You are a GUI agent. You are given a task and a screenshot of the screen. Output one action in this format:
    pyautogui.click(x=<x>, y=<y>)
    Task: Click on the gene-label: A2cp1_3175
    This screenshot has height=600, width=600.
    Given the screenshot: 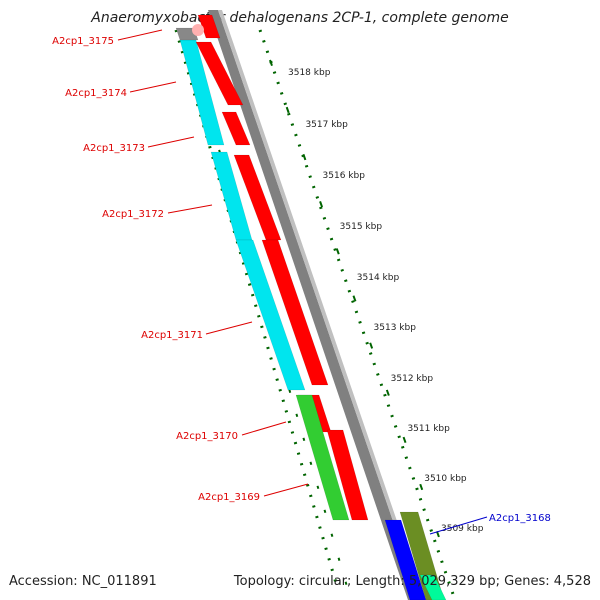 What is the action you would take?
    pyautogui.click(x=83, y=41)
    